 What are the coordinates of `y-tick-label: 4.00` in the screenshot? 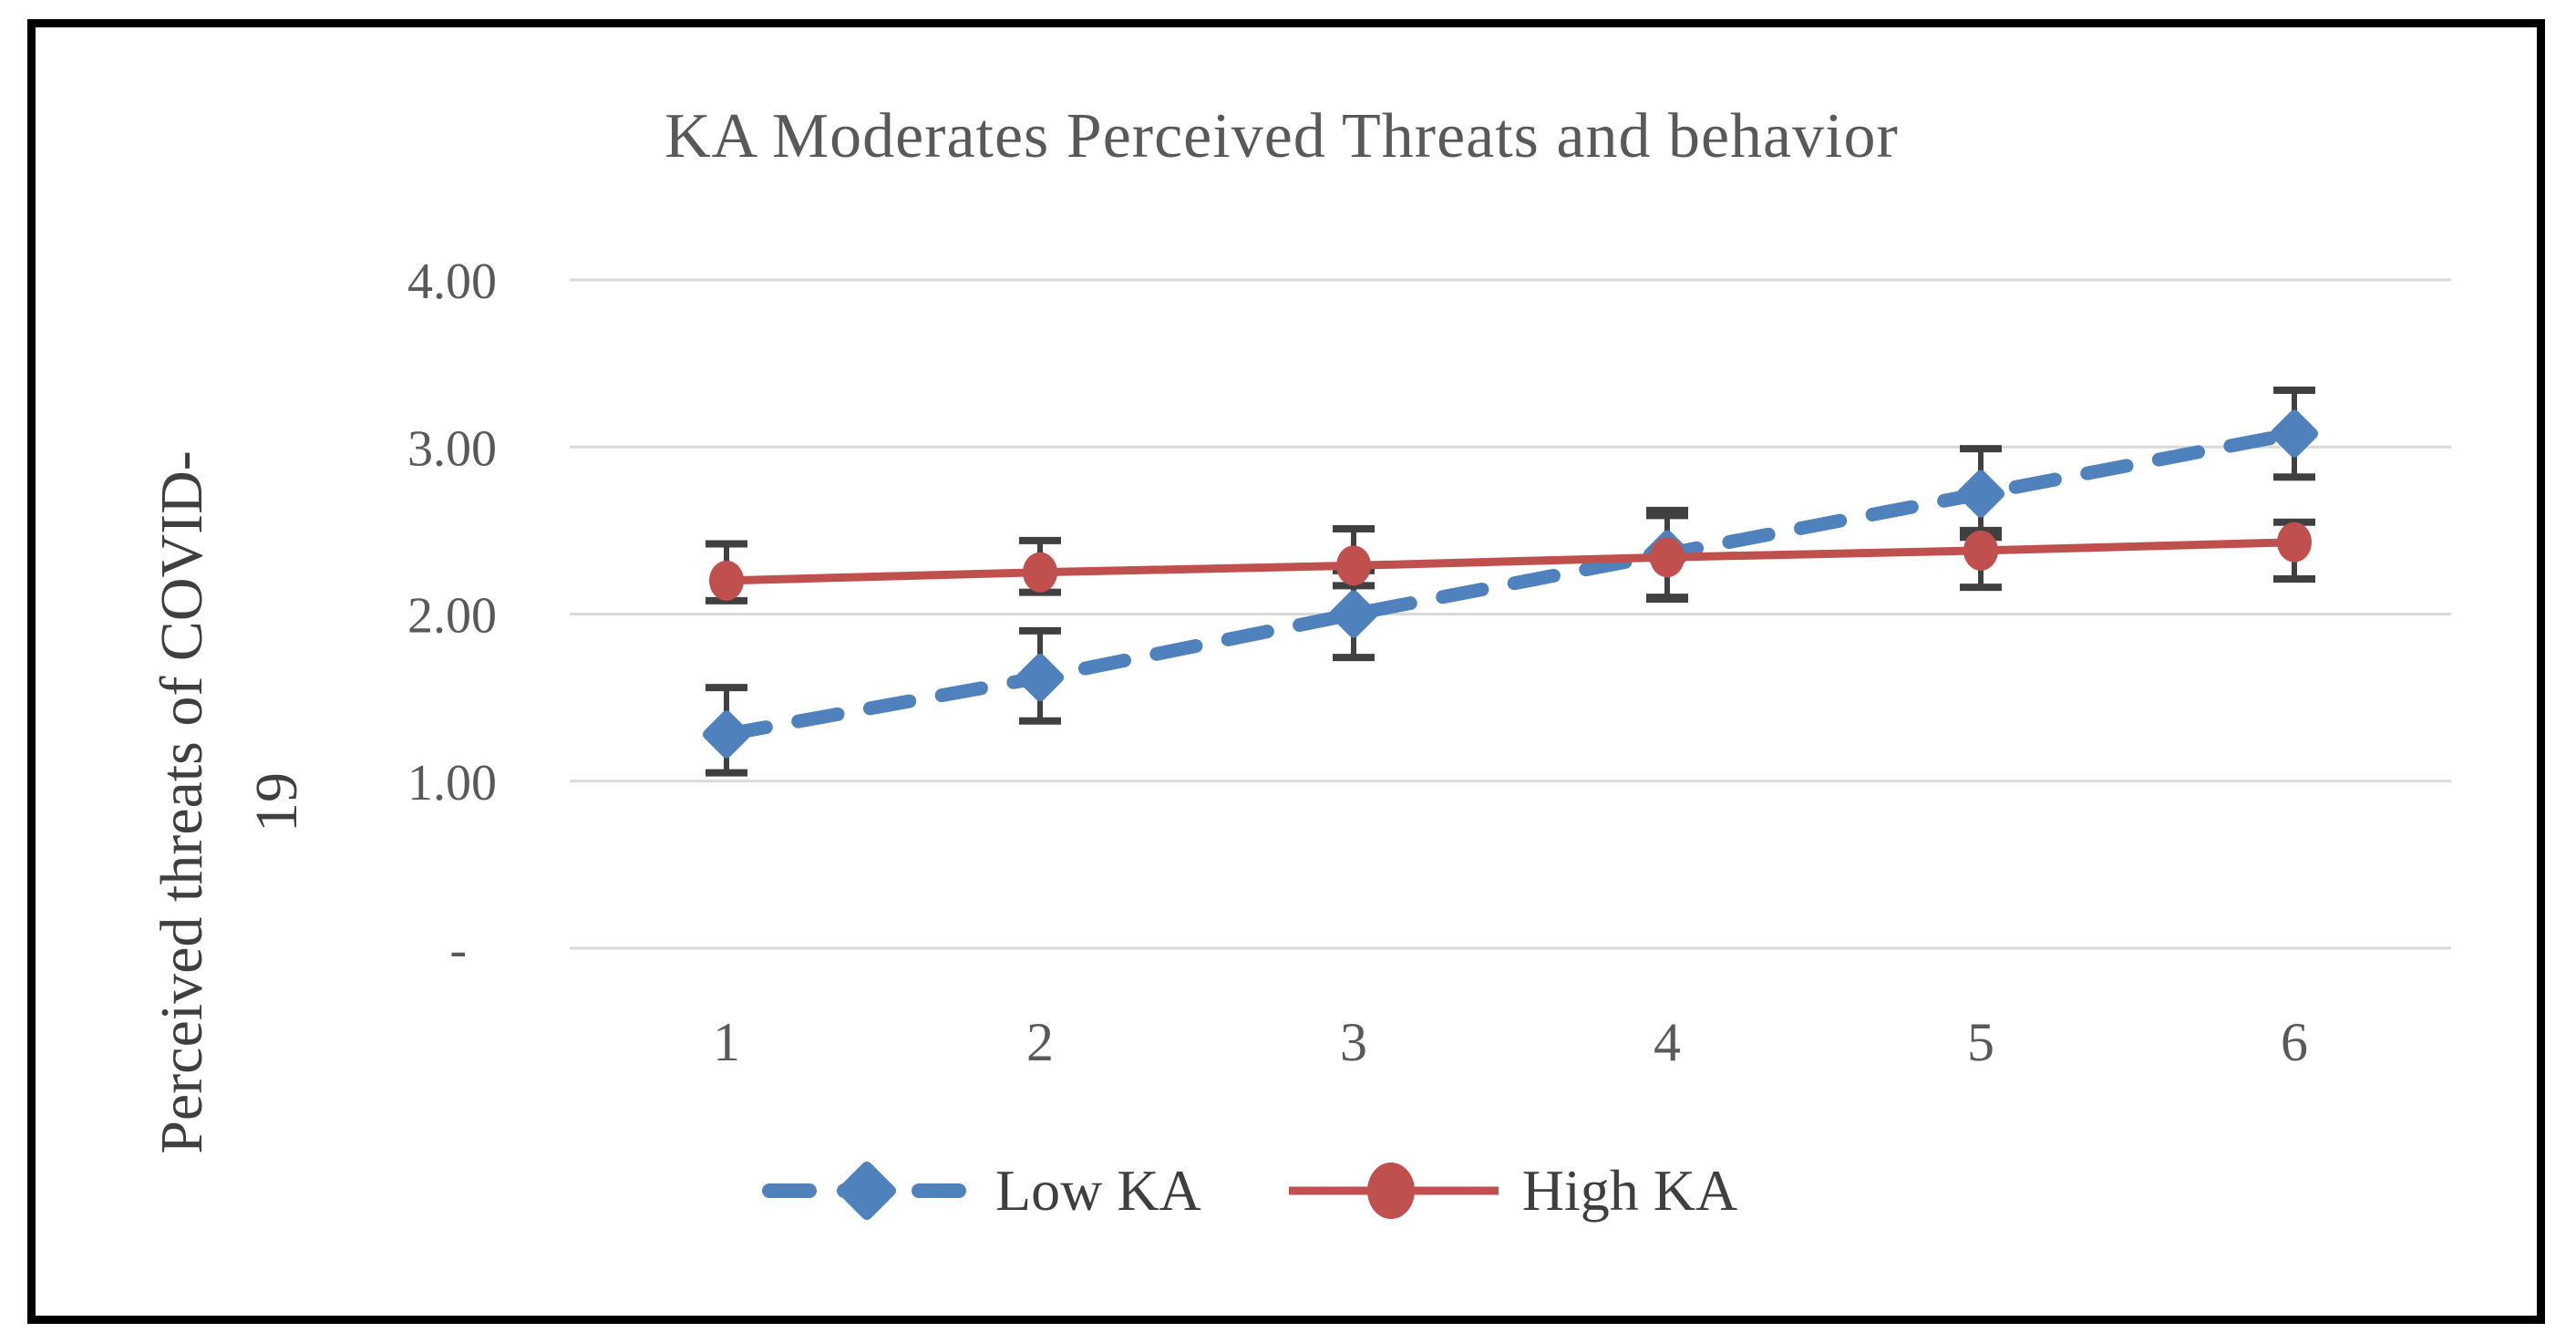 It's located at (452, 281).